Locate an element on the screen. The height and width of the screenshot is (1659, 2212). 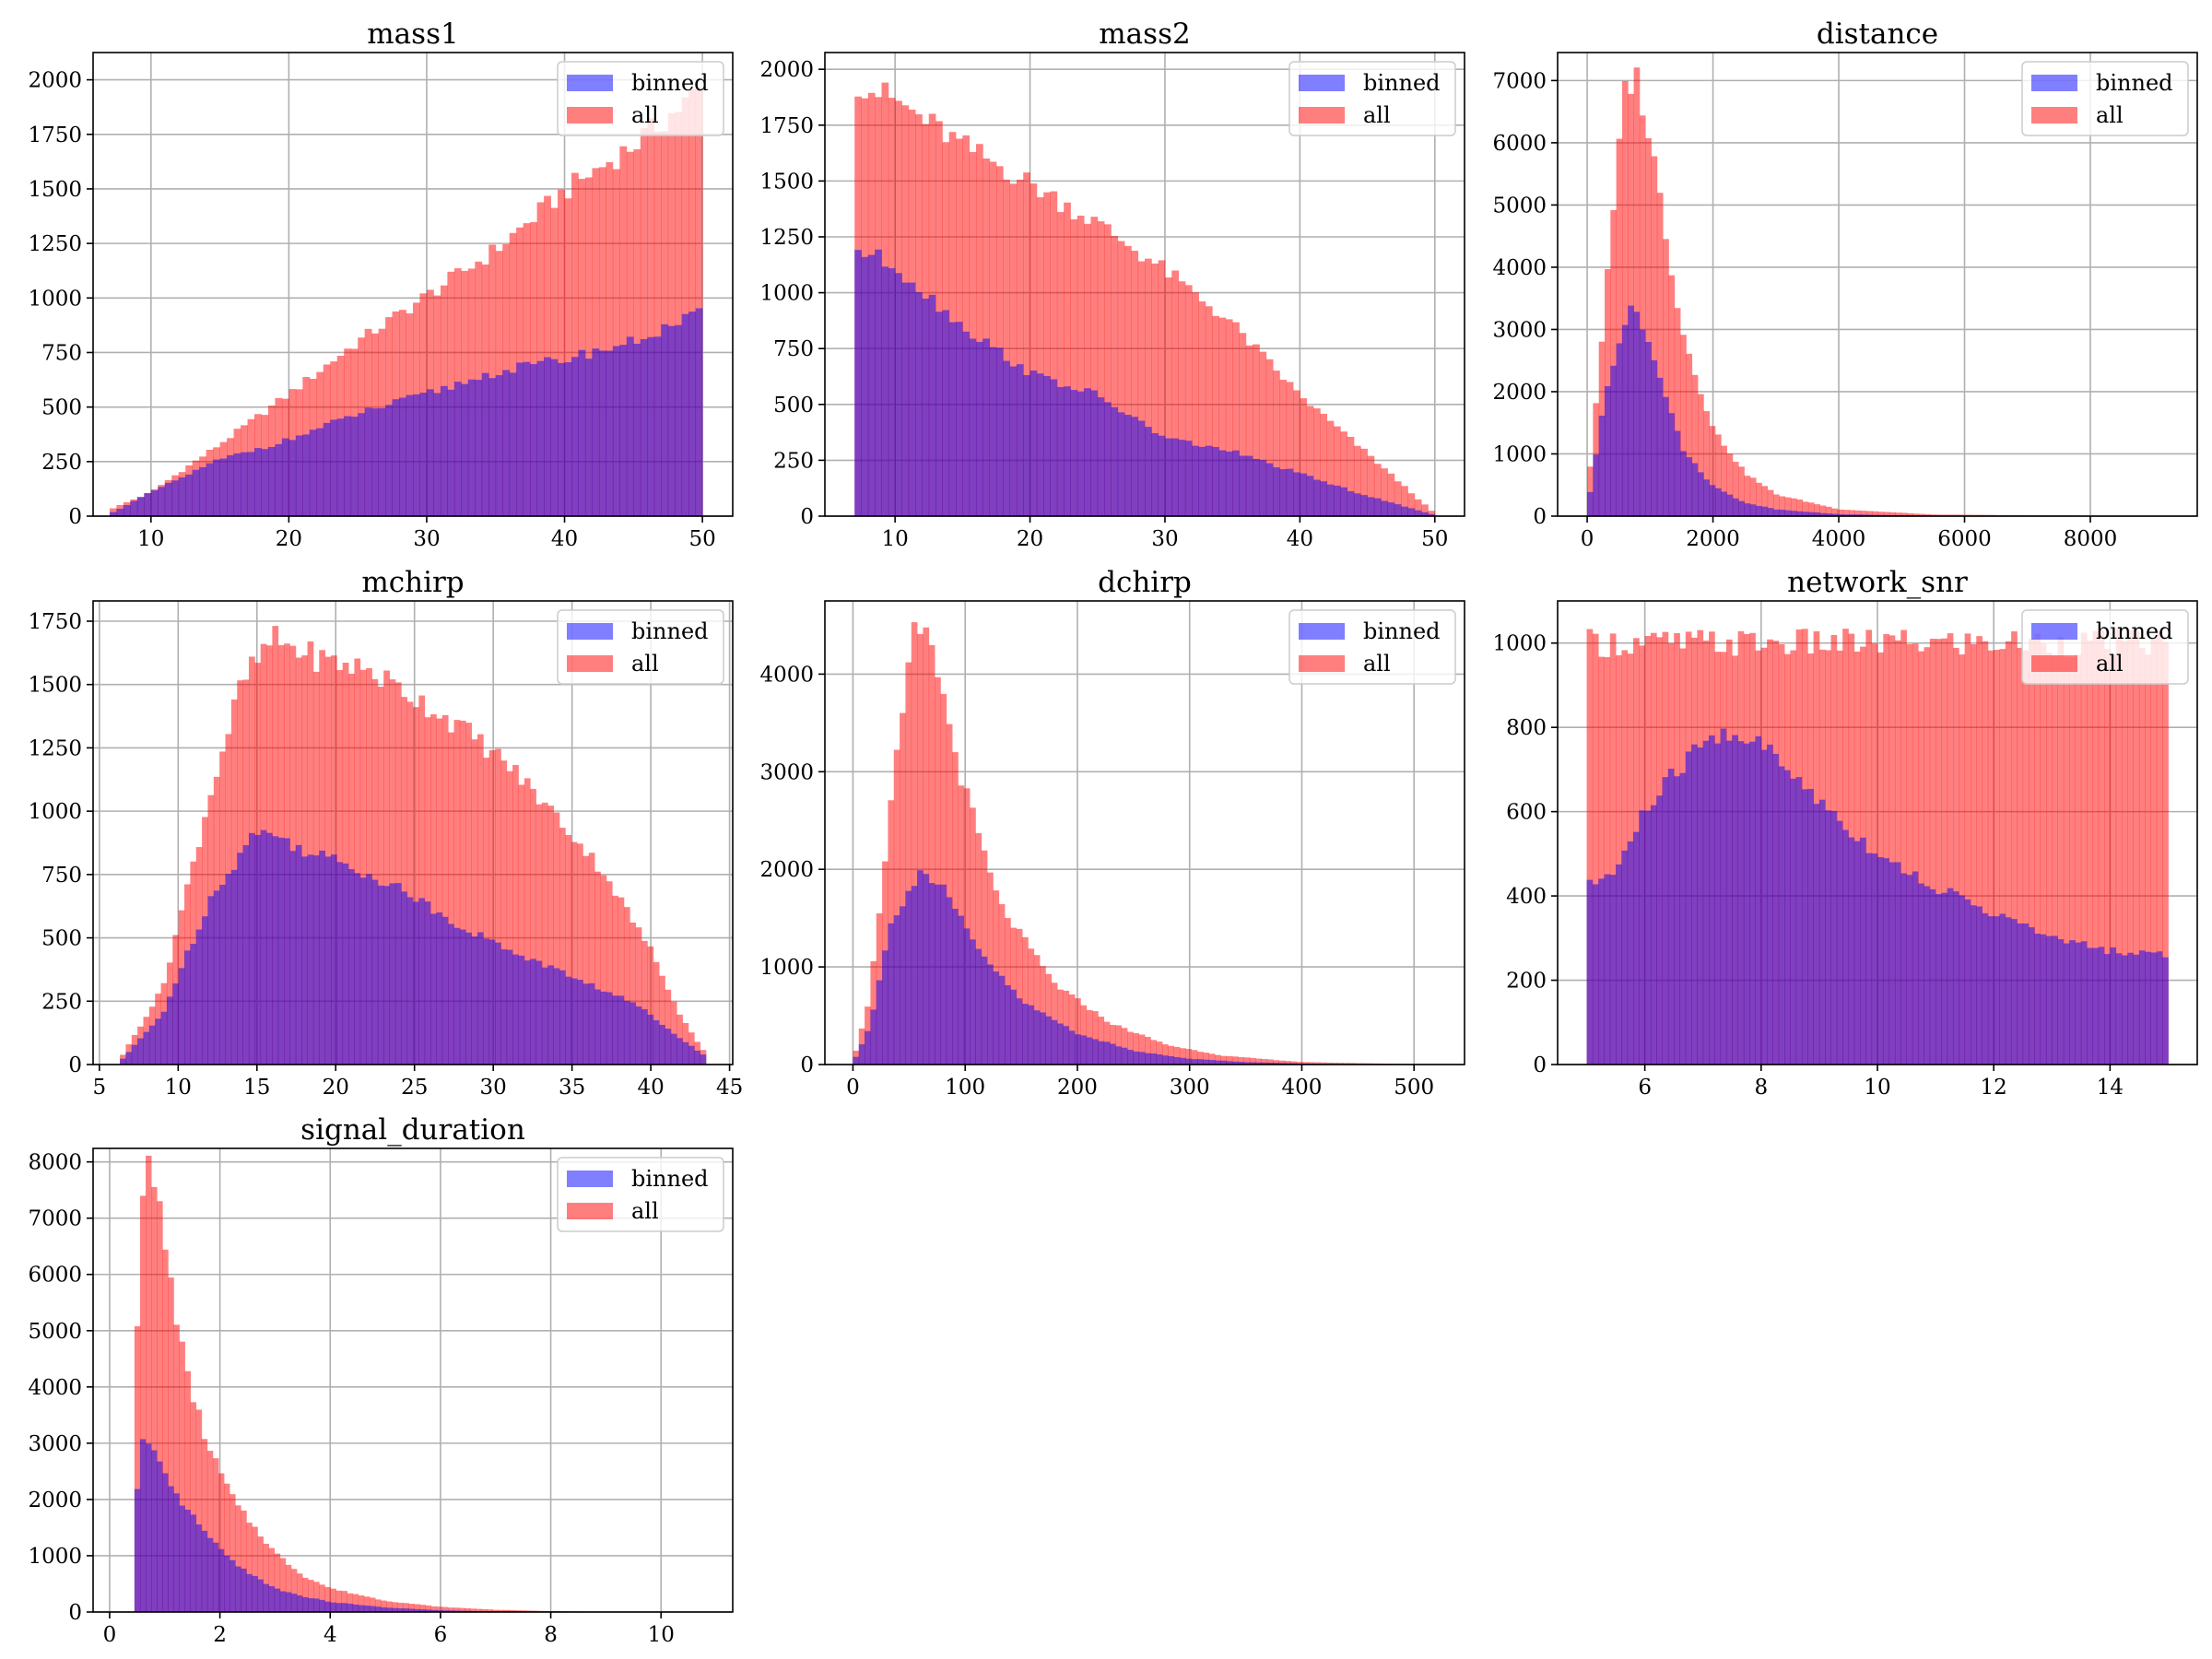
legend-label-binned: binned is located at coordinates (2134, 83).